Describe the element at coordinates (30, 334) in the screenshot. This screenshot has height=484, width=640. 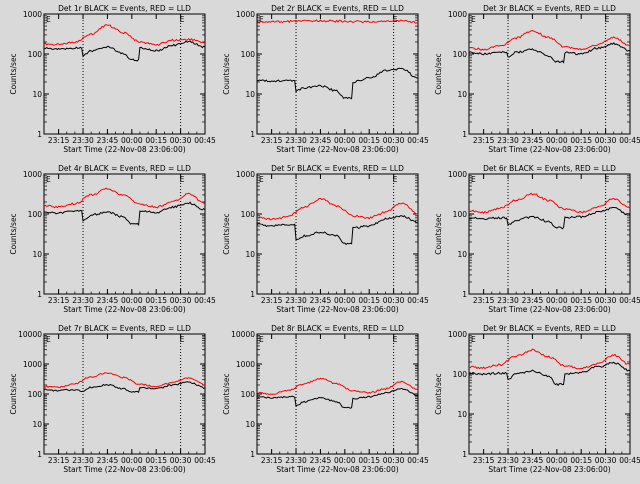
I see `y-tick-label: 10000` at that location.